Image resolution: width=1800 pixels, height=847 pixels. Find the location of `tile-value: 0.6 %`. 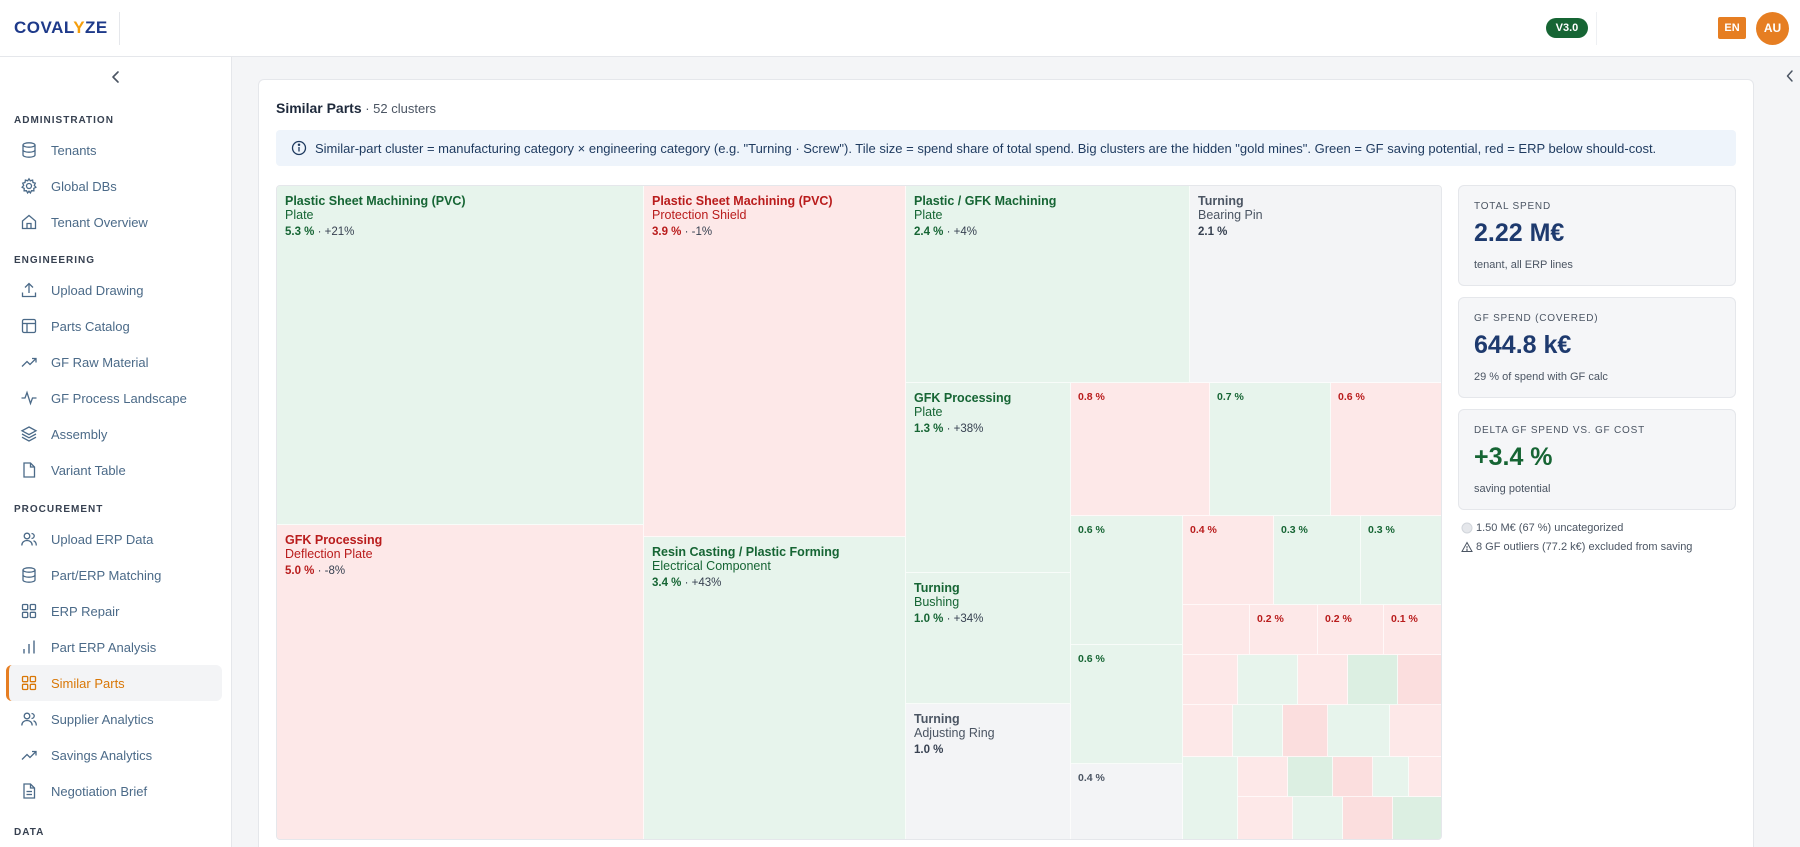

tile-value: 0.6 % is located at coordinates (1351, 397).